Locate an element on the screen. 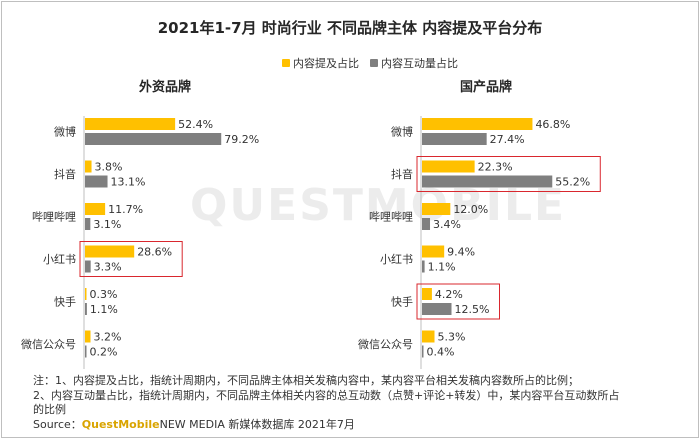 The width and height of the screenshot is (700, 439). domestic-bar-weibo-interaction is located at coordinates (454, 139).